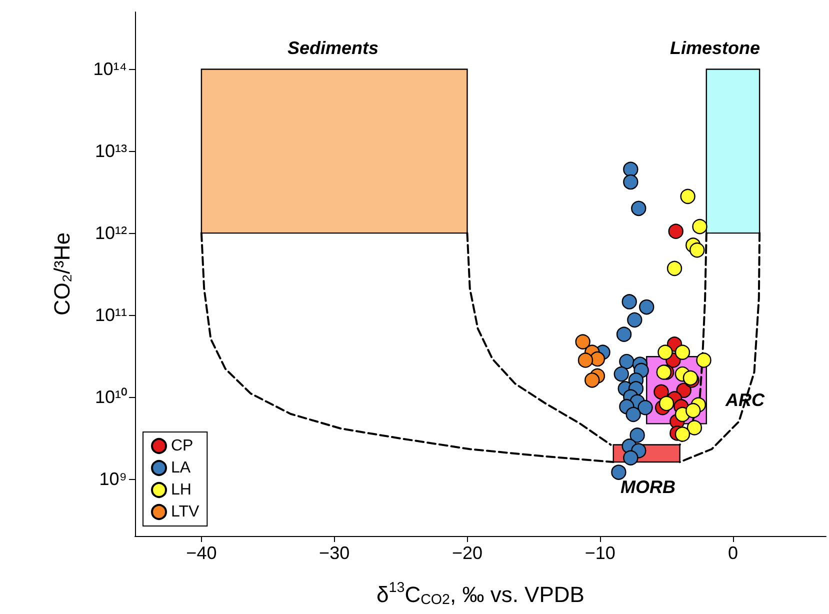 The width and height of the screenshot is (829, 614). Describe the element at coordinates (110, 233) in the screenshot. I see `y-tick-label: 10¹²` at that location.